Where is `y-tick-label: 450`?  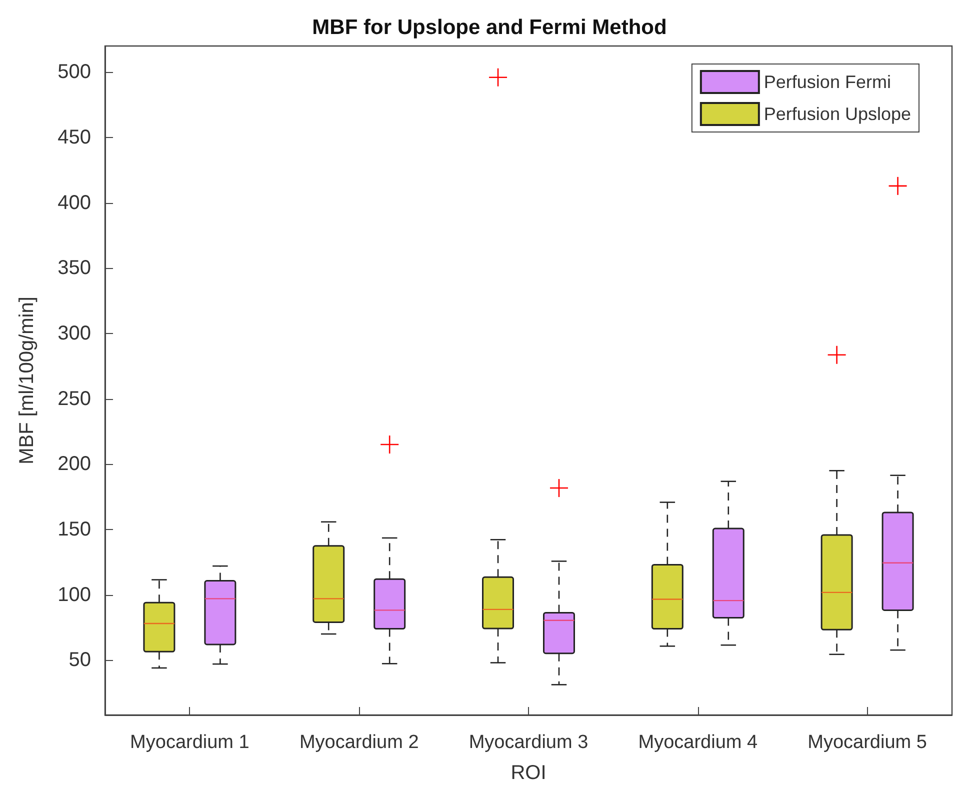 y-tick-label: 450 is located at coordinates (74, 137).